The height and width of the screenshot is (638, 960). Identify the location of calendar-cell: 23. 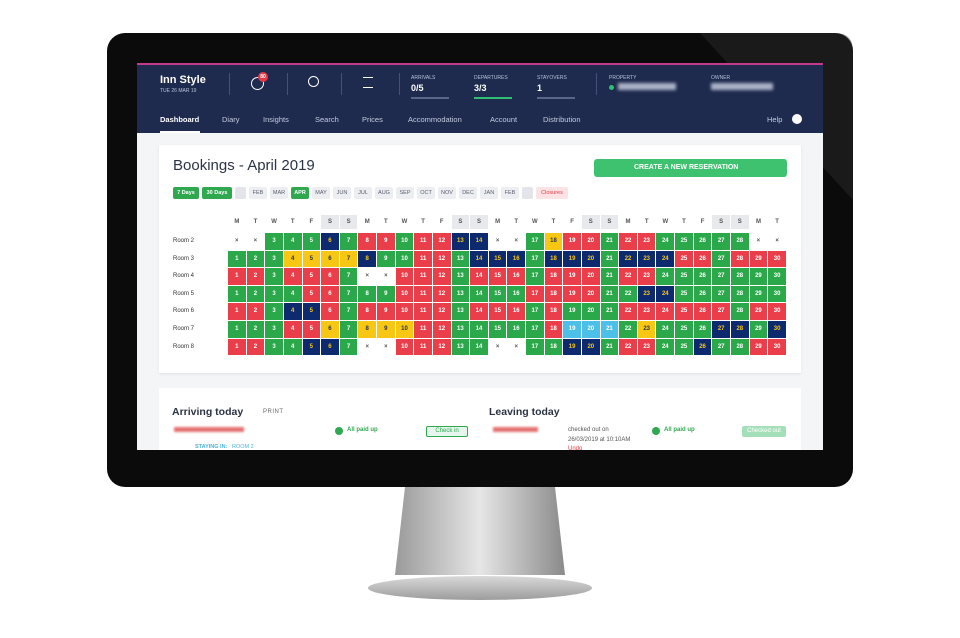
(646, 311).